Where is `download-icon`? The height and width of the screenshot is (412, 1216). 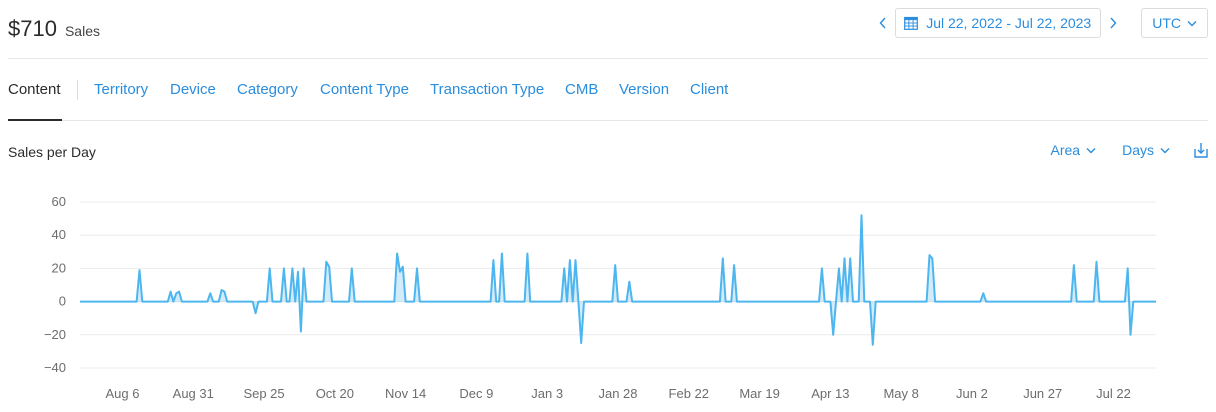
download-icon is located at coordinates (1201, 150).